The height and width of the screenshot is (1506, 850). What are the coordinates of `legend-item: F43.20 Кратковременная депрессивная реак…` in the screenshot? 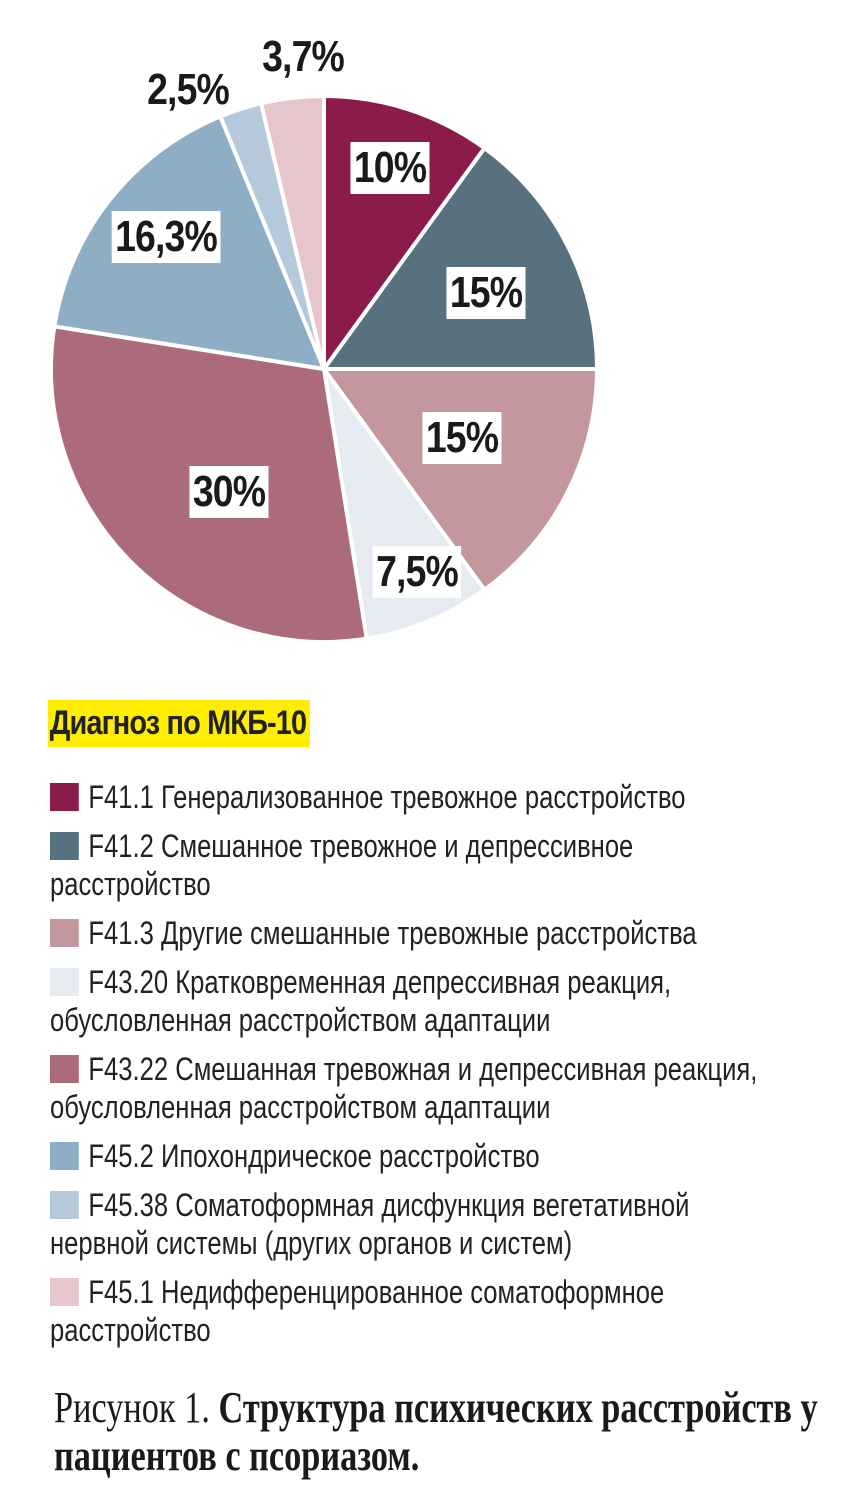 It's located at (418, 1001).